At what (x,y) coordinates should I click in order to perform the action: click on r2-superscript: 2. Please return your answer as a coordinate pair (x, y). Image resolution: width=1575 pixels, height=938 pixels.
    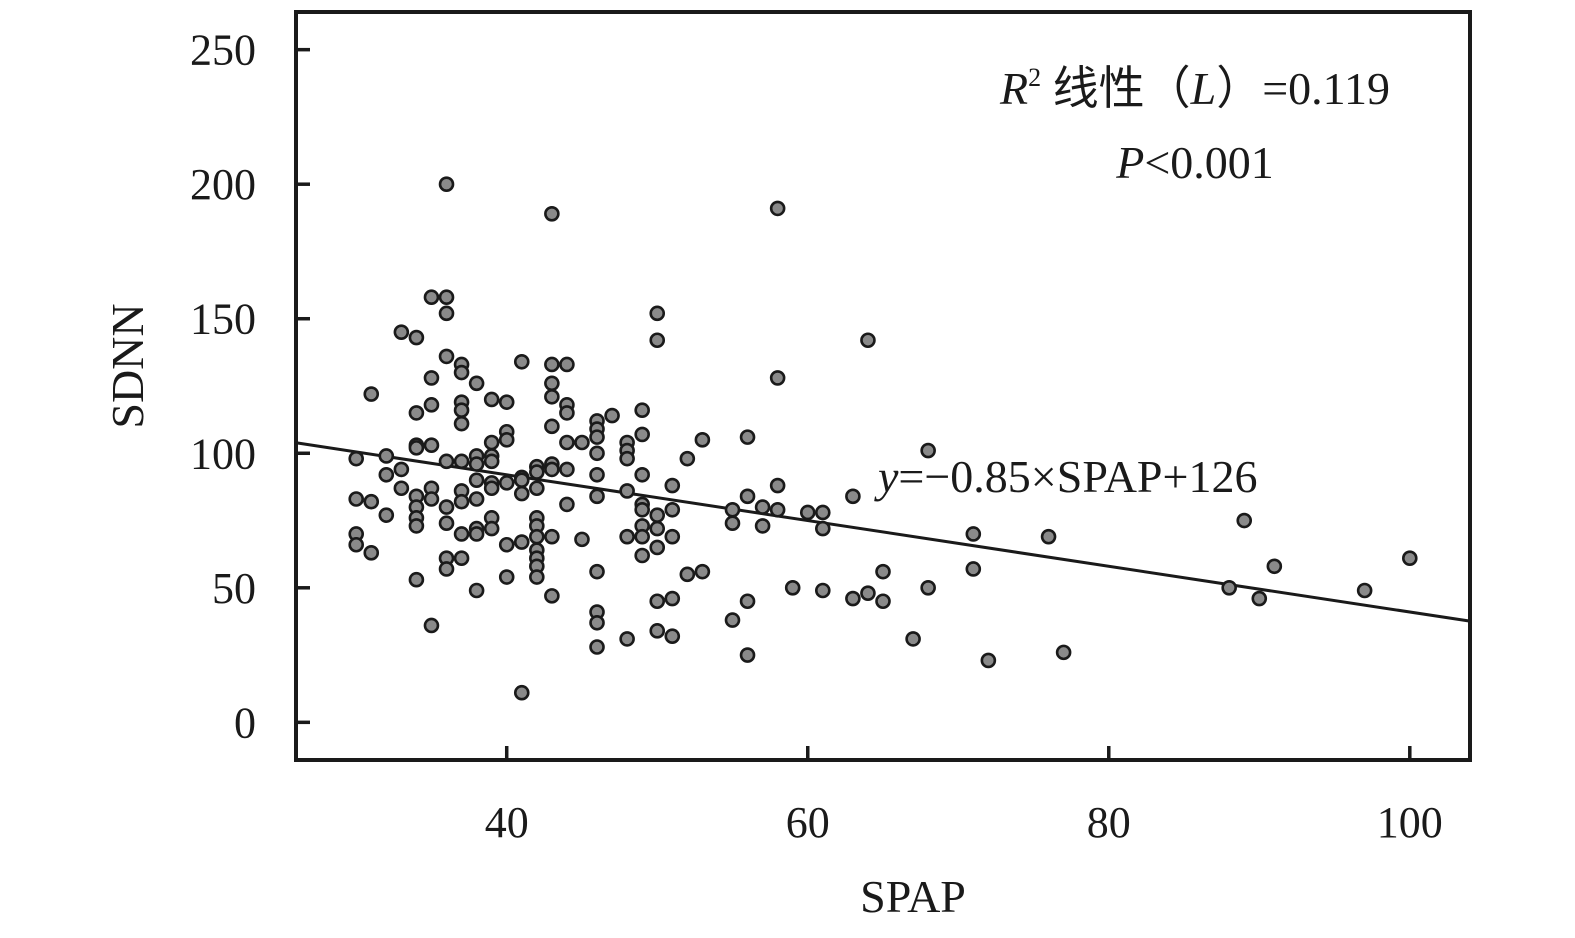
    Looking at the image, I should click on (1034, 77).